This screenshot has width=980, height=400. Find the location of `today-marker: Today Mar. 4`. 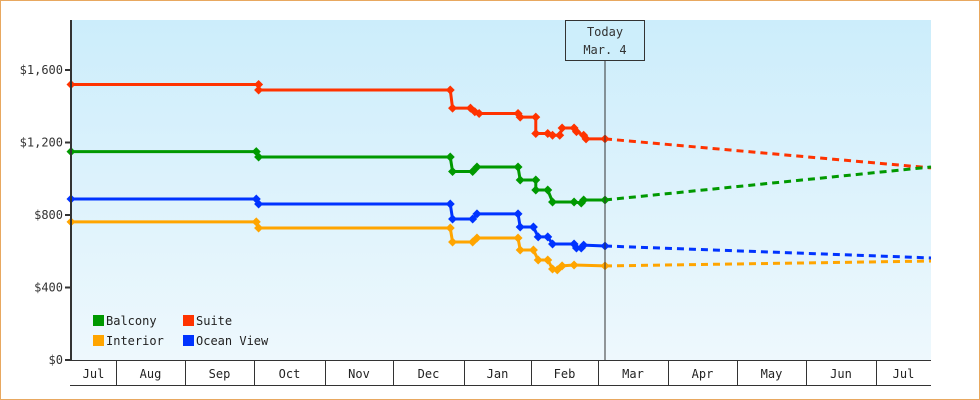

today-marker: Today Mar. 4 is located at coordinates (605, 190).